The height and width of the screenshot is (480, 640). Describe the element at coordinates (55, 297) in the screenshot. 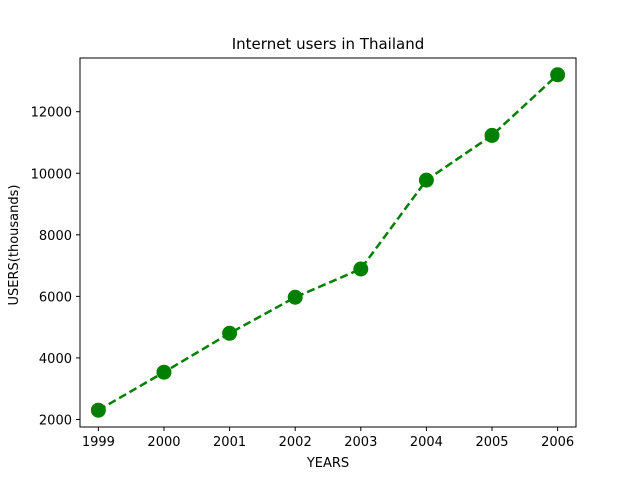

I see `y-tick-label: 6000` at that location.